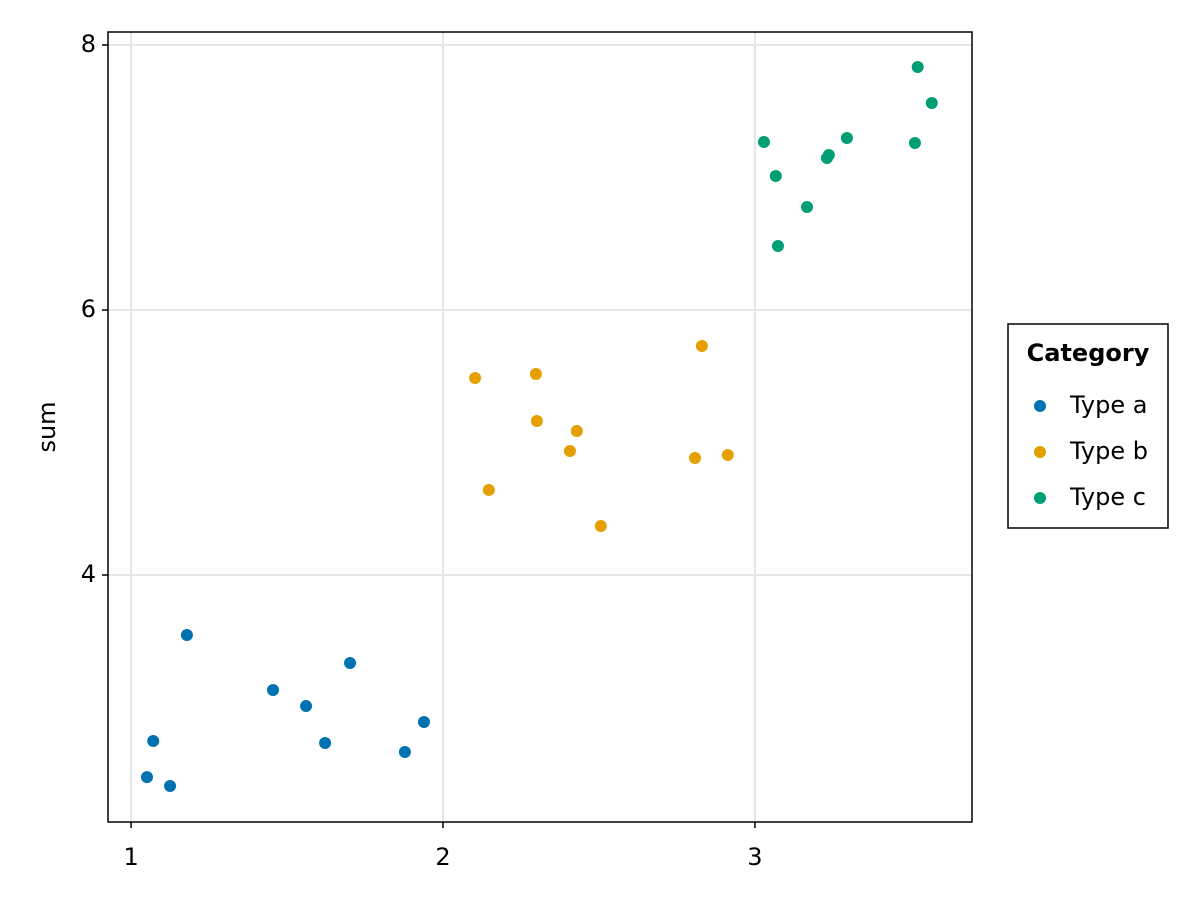 The image size is (1200, 904). I want to click on legend-label: Type b, so click(1108, 451).